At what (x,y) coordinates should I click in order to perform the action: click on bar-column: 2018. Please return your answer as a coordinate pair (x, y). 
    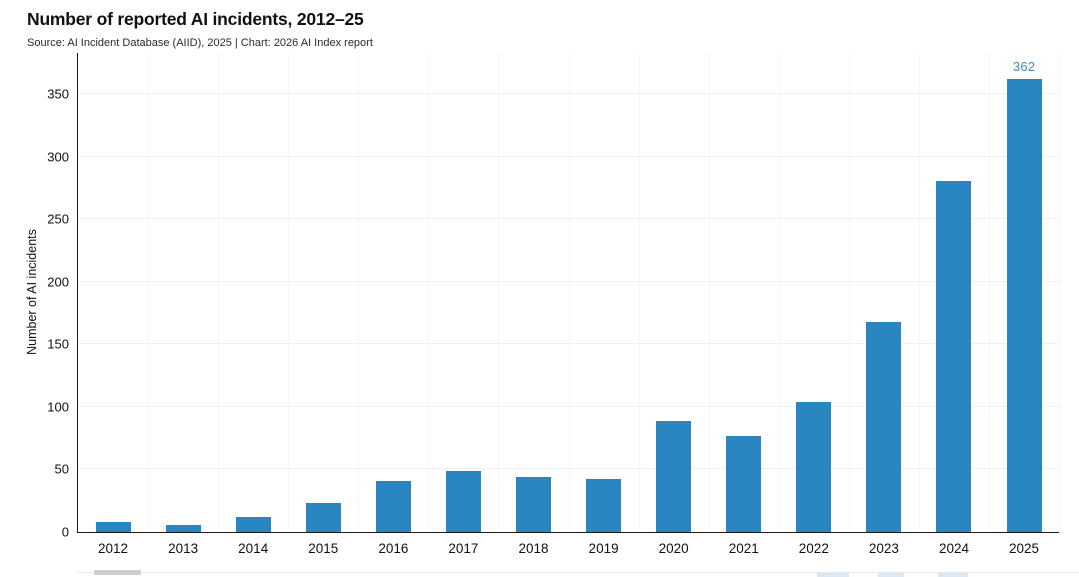
    Looking at the image, I should click on (533, 304).